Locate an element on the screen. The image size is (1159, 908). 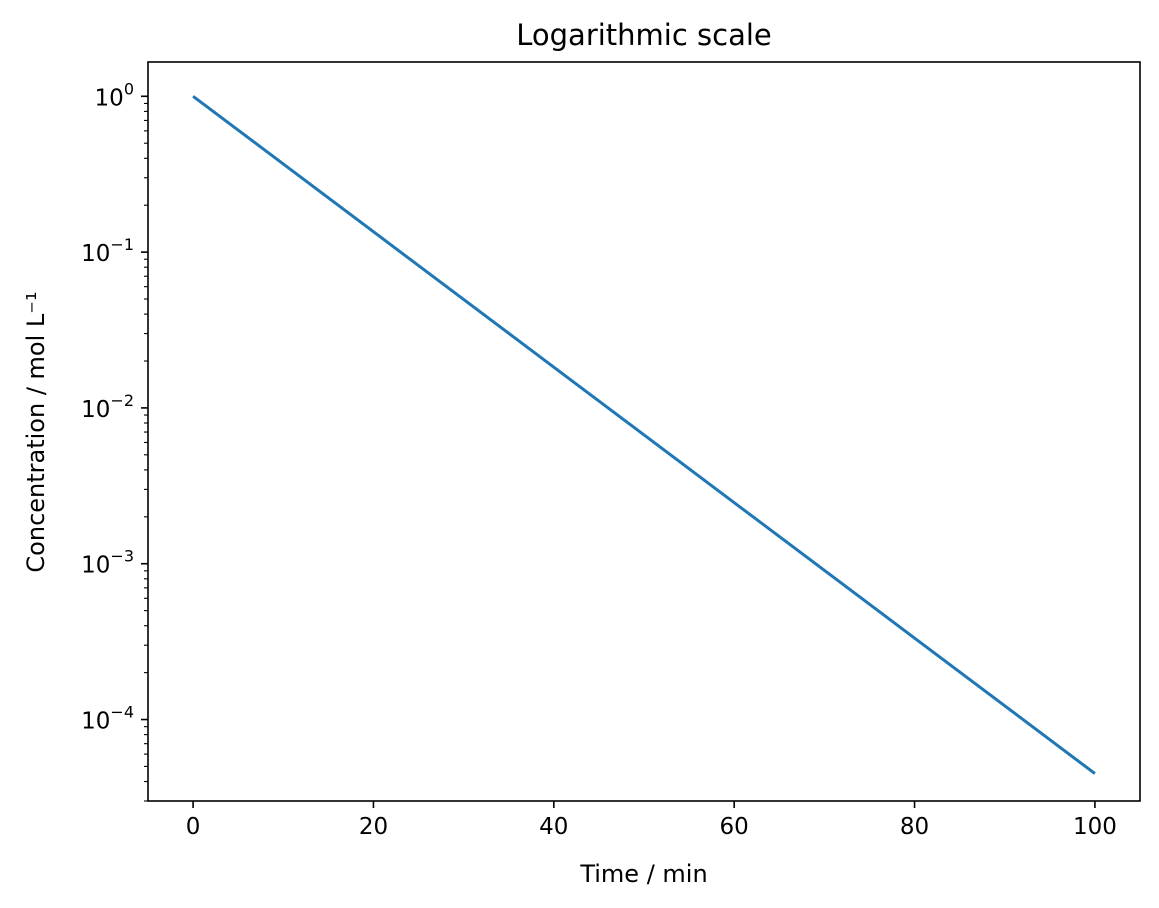
x-tick-label: 60 is located at coordinates (734, 827).